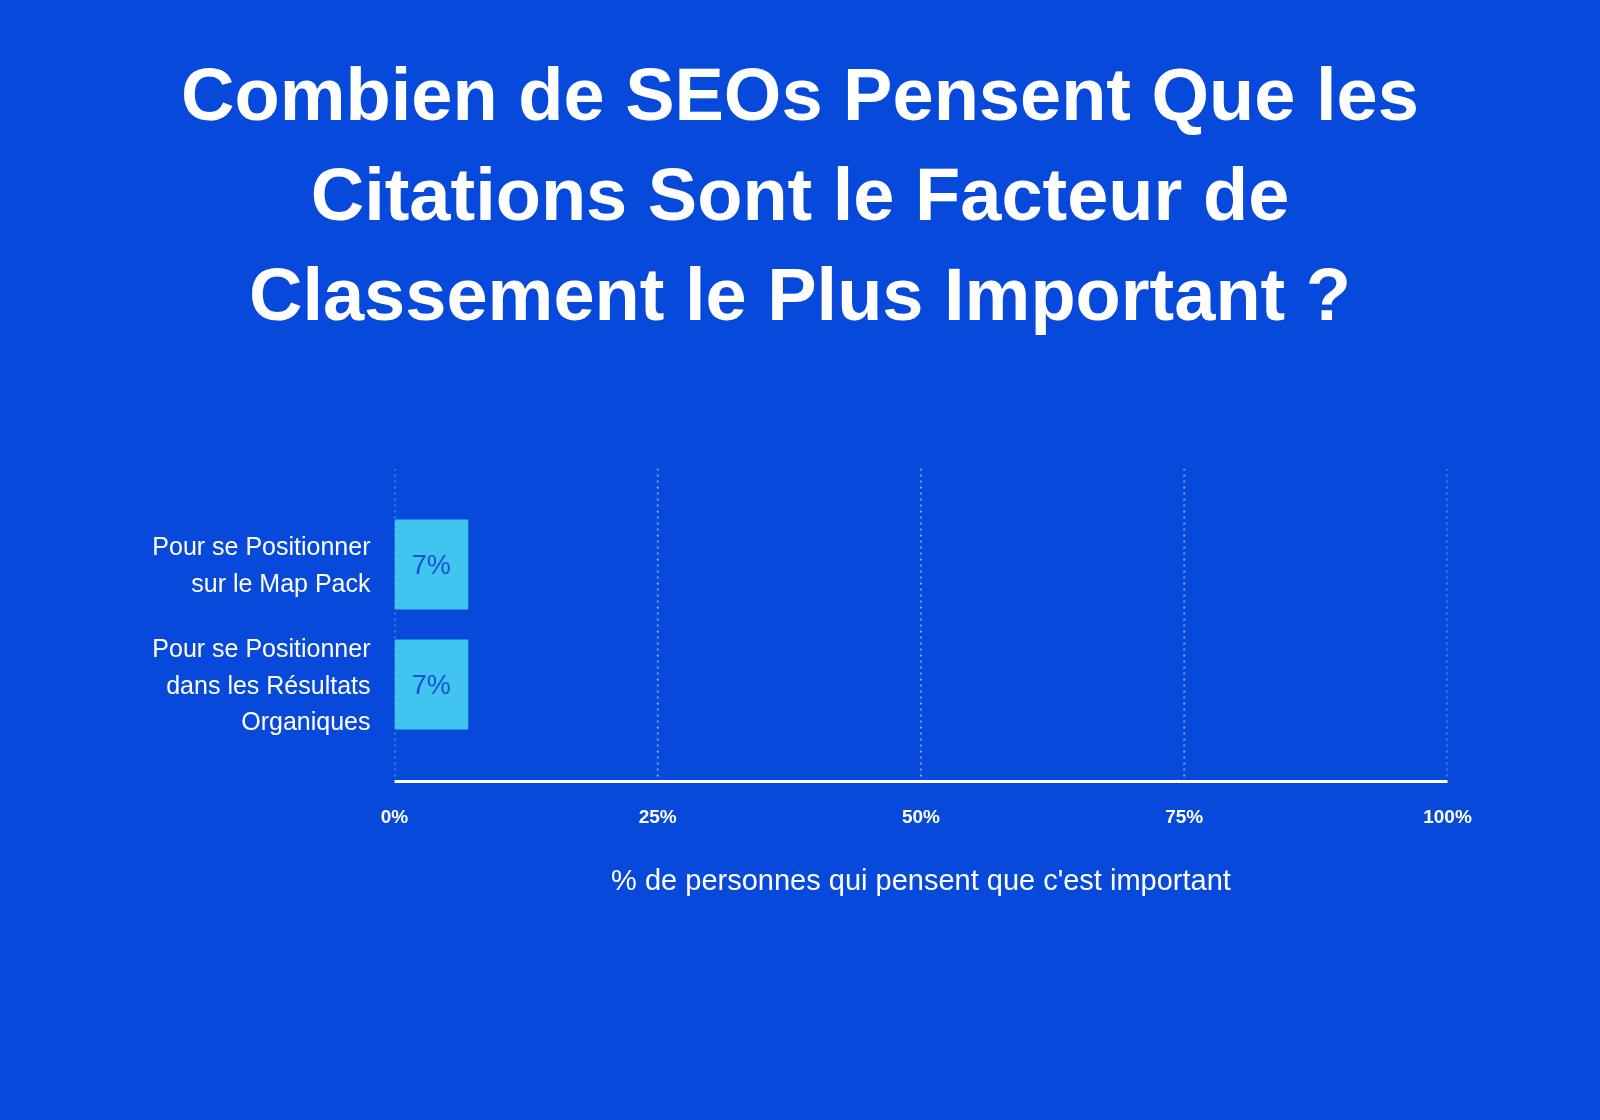 Image resolution: width=1600 pixels, height=1120 pixels. Describe the element at coordinates (657, 816) in the screenshot. I see `x-tick-label: 25%` at that location.